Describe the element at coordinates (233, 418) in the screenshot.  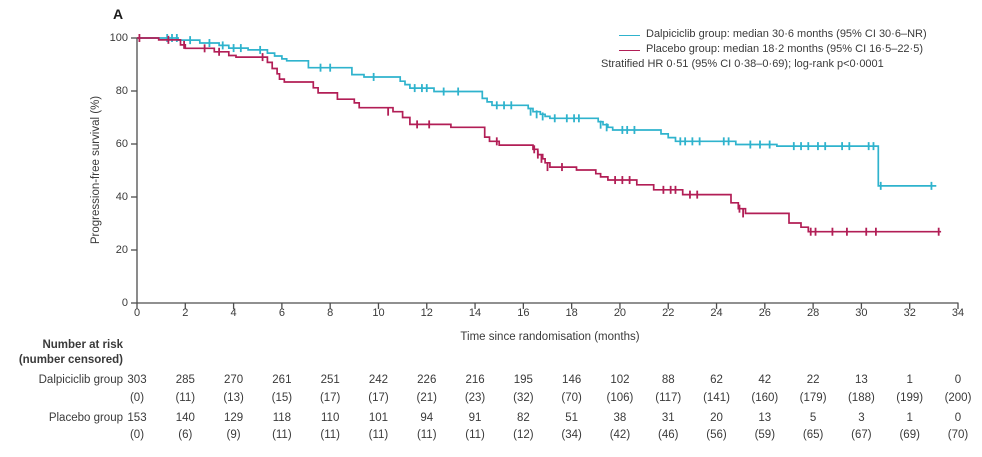
I see `risk-count: 129` at that location.